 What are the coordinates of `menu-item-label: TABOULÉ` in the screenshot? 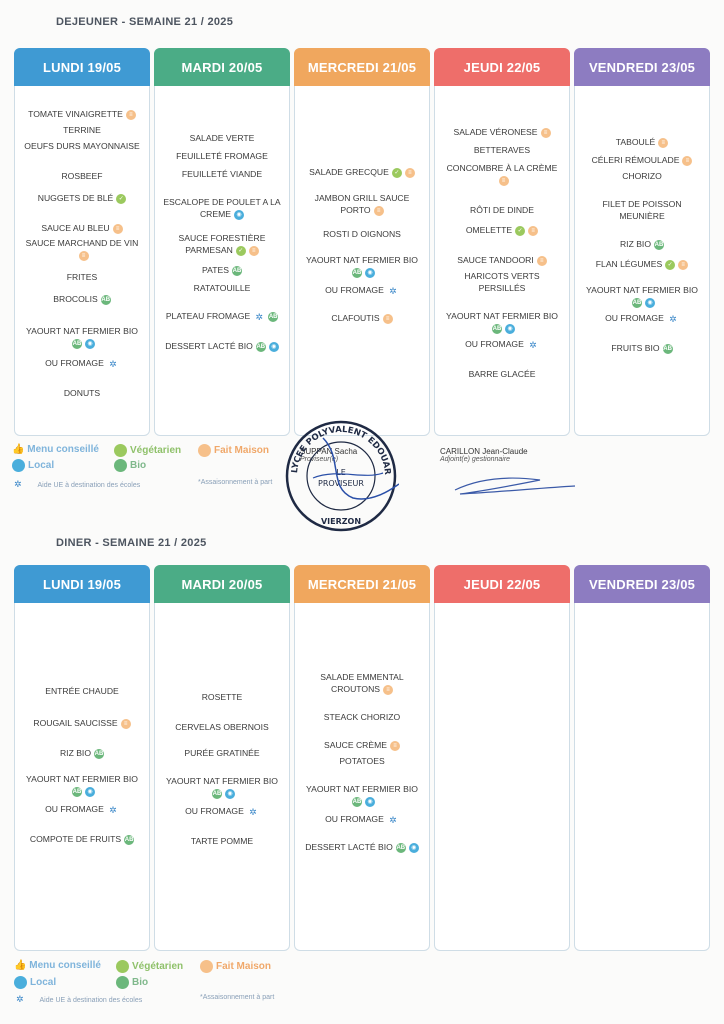 It's located at (635, 142).